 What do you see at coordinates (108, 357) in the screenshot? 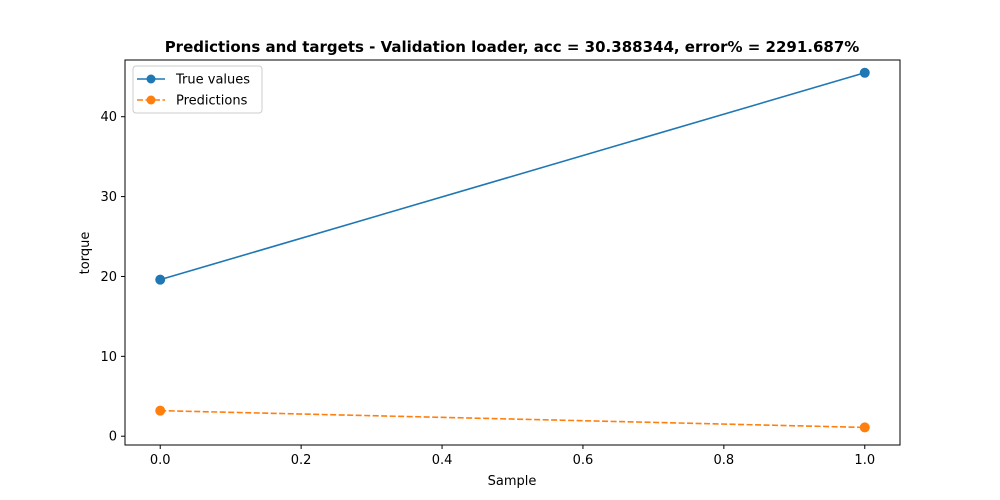
I see `y-tick-label: 10` at bounding box center [108, 357].